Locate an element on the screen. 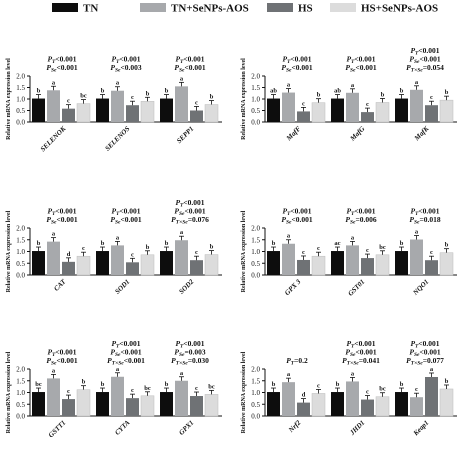 This screenshot has height=474, width=474. p-value-label: PT×Se=0.076 is located at coordinates (190, 220).